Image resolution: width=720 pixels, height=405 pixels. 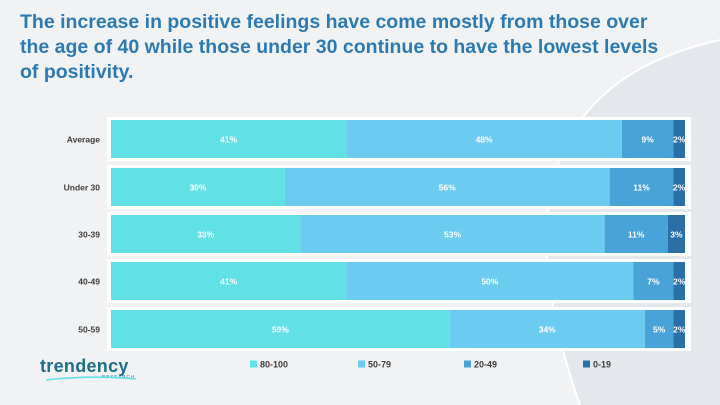 I want to click on data-label: 3%, so click(x=676, y=235).